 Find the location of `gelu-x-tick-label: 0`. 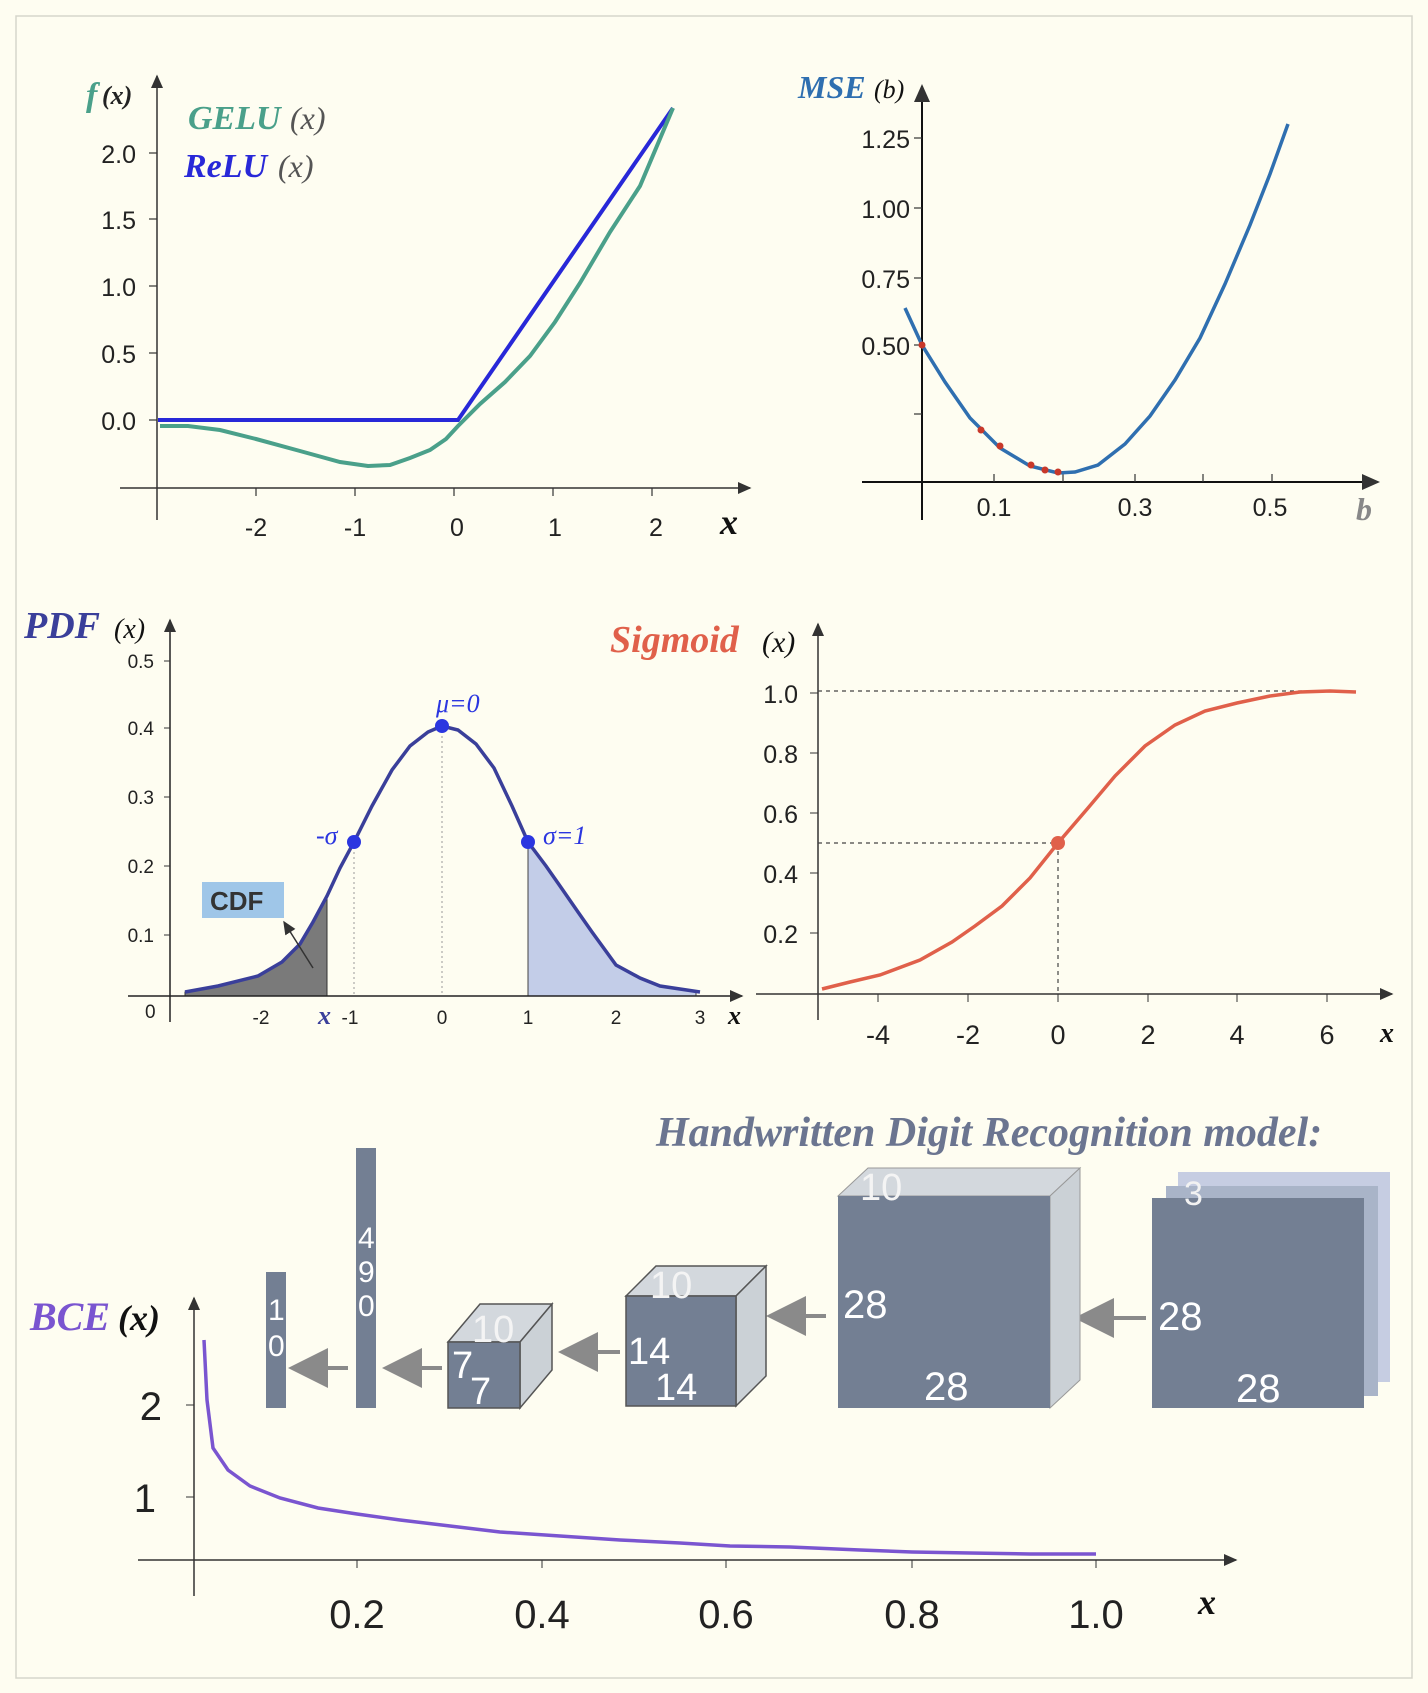

gelu-x-tick-label: 0 is located at coordinates (457, 528).